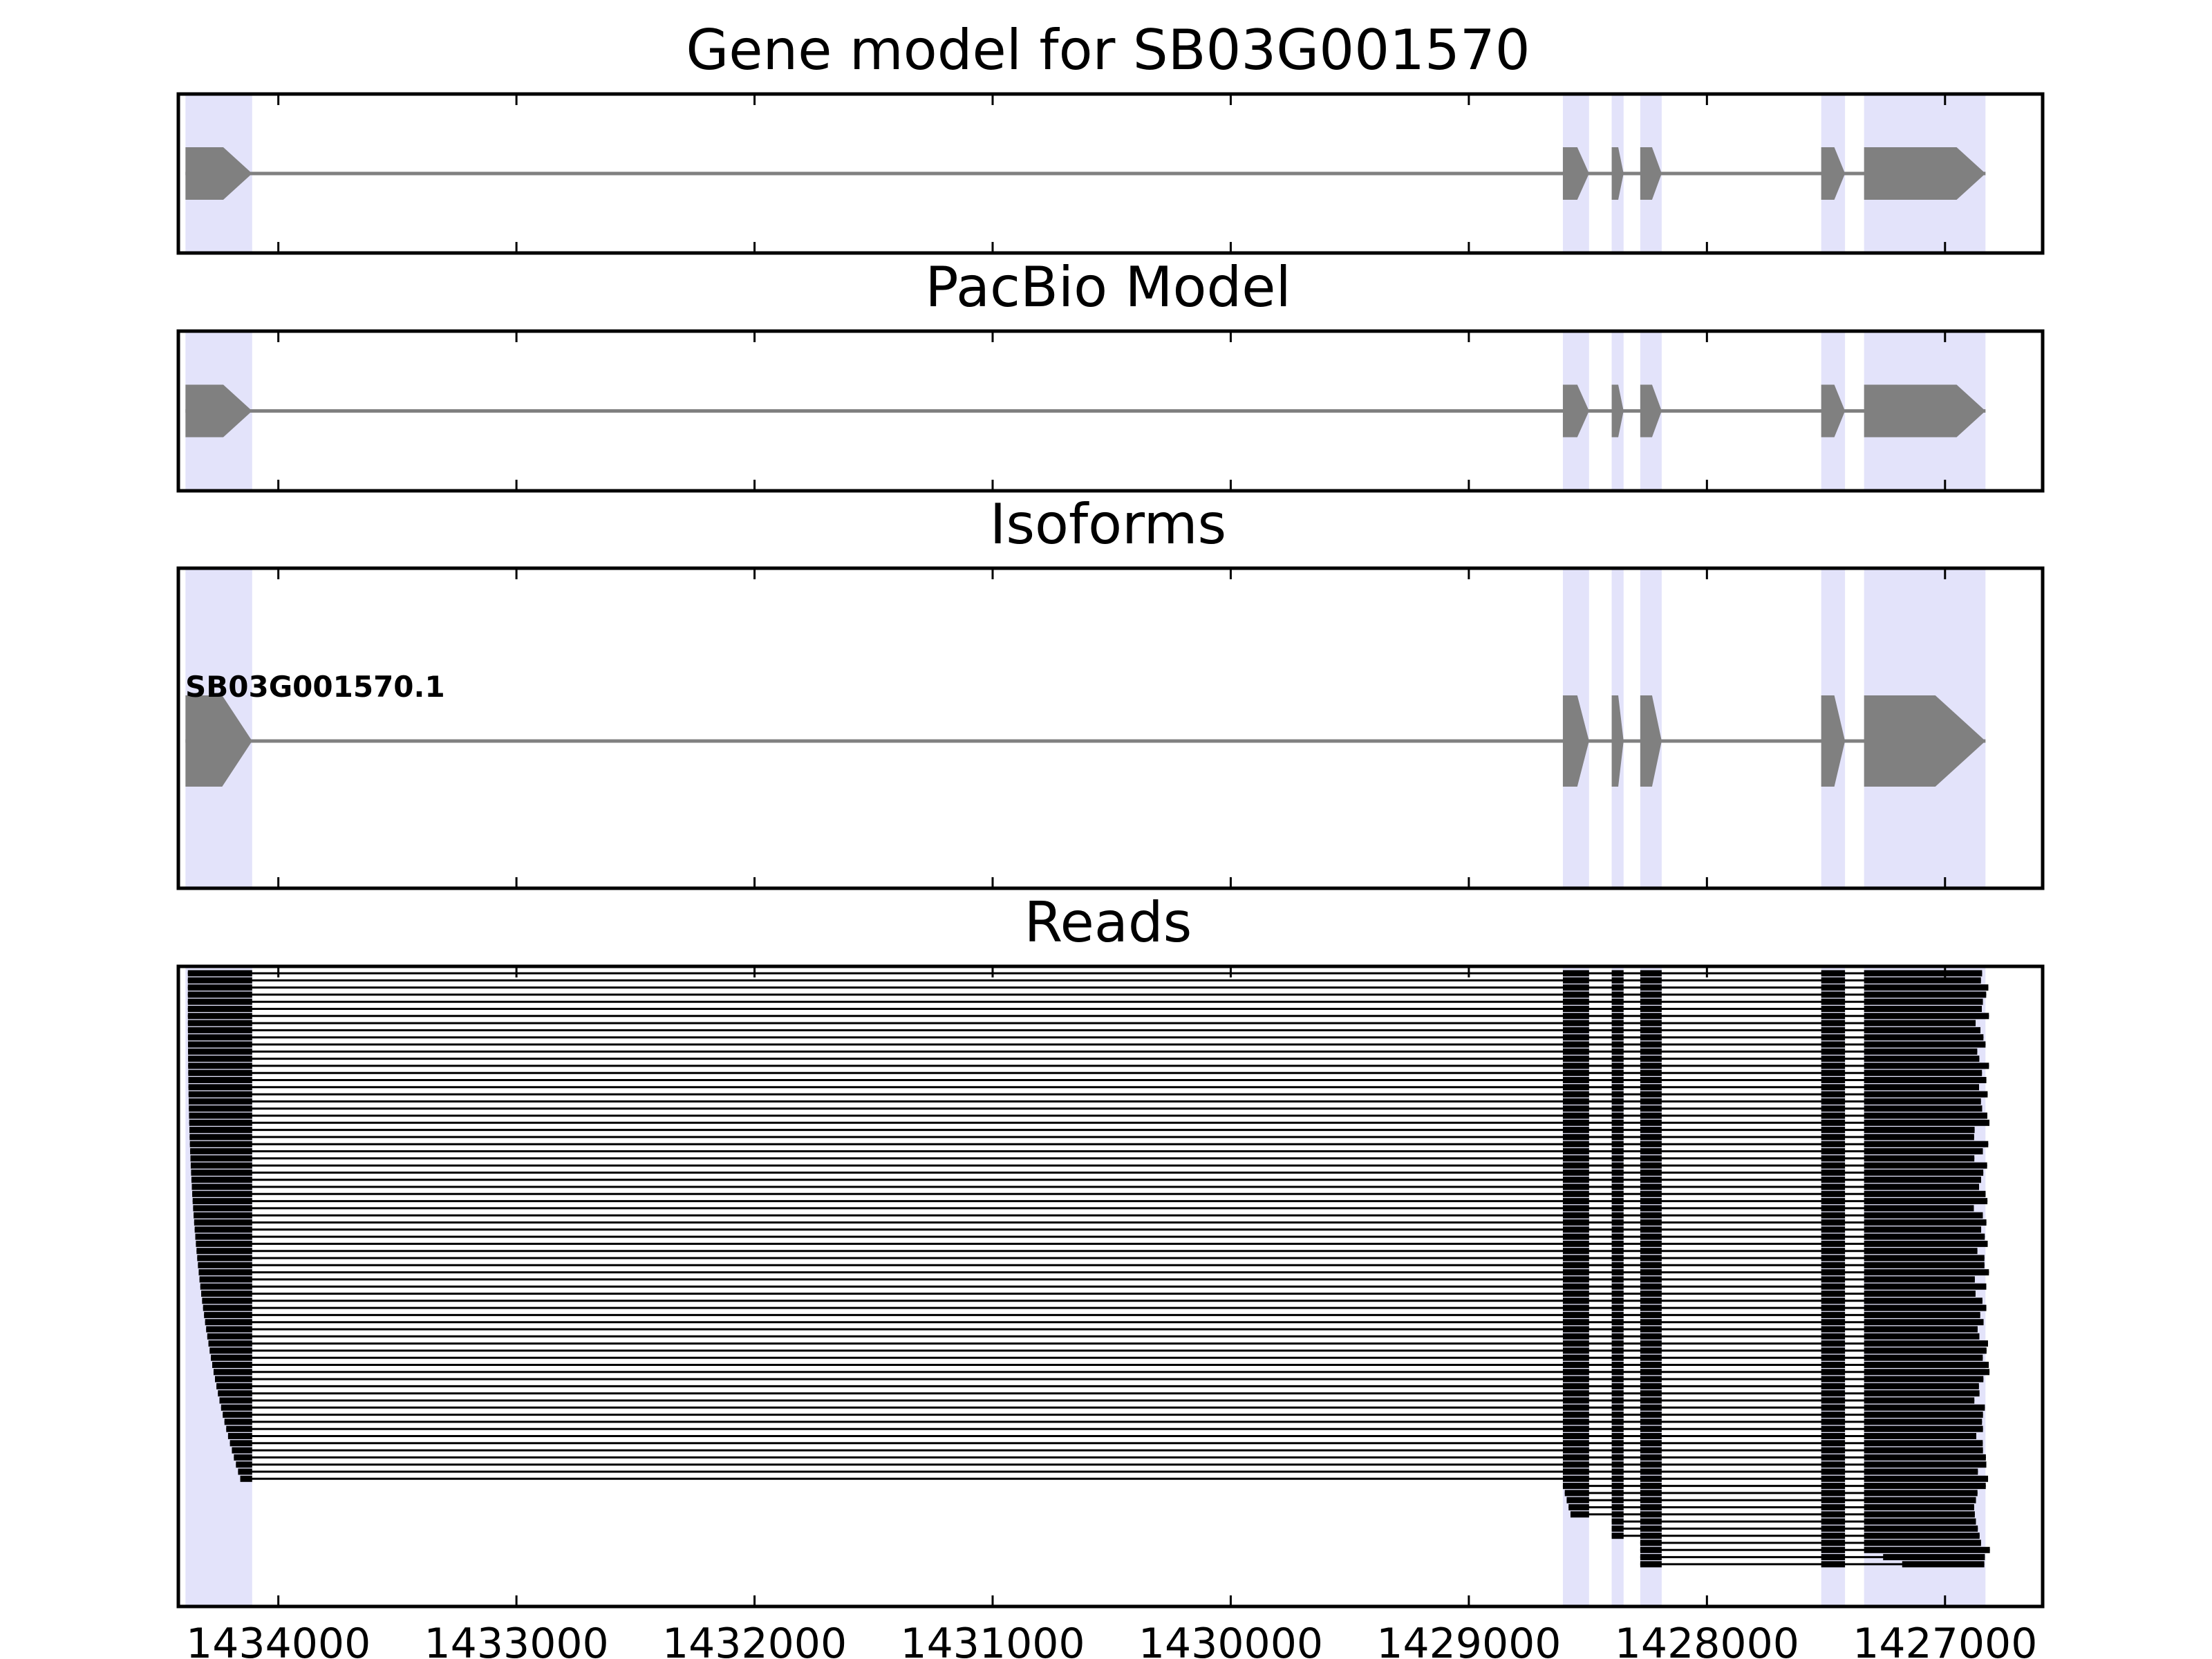  Describe the element at coordinates (1108, 922) in the screenshot. I see `panel-title-reads: Reads` at that location.